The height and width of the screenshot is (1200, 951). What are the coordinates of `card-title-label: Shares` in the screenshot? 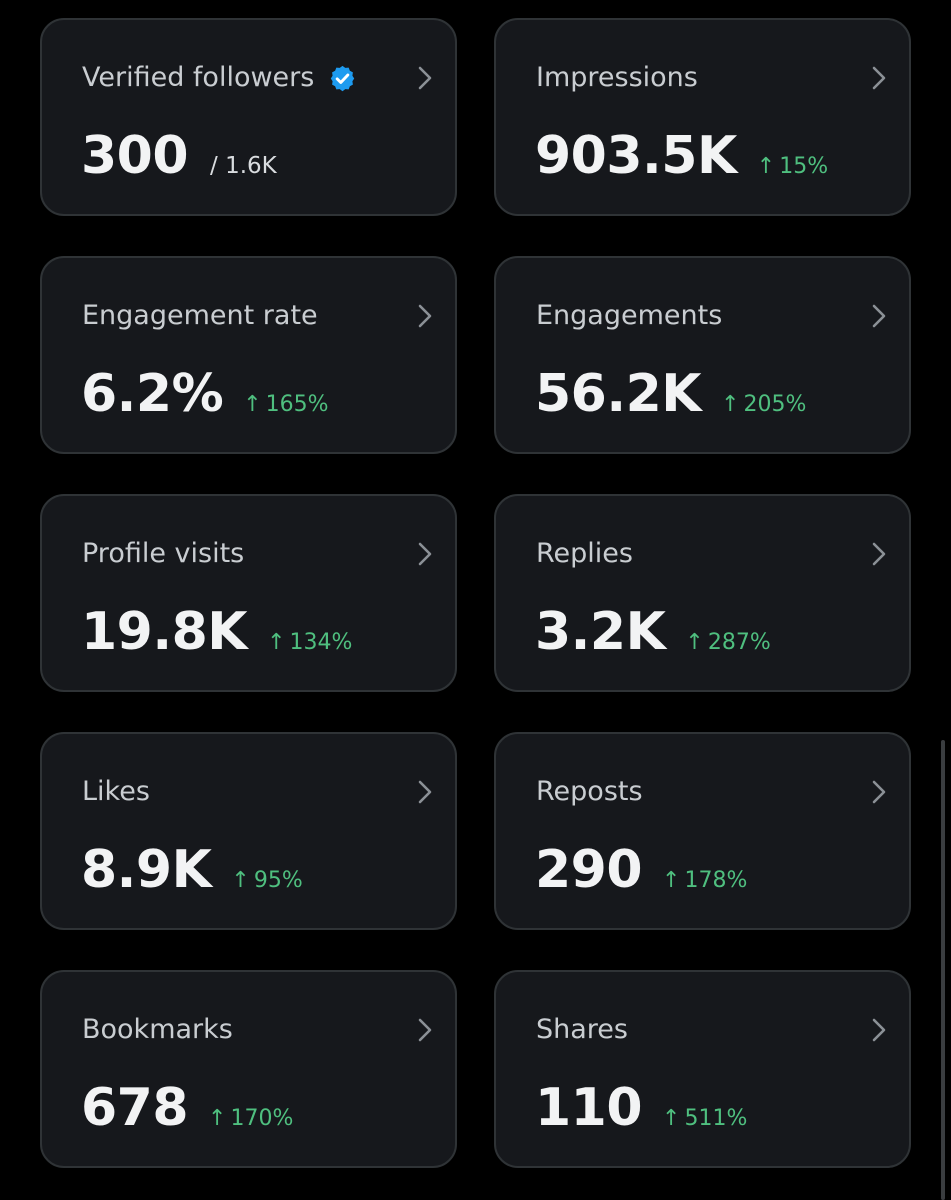 It's located at (582, 1029).